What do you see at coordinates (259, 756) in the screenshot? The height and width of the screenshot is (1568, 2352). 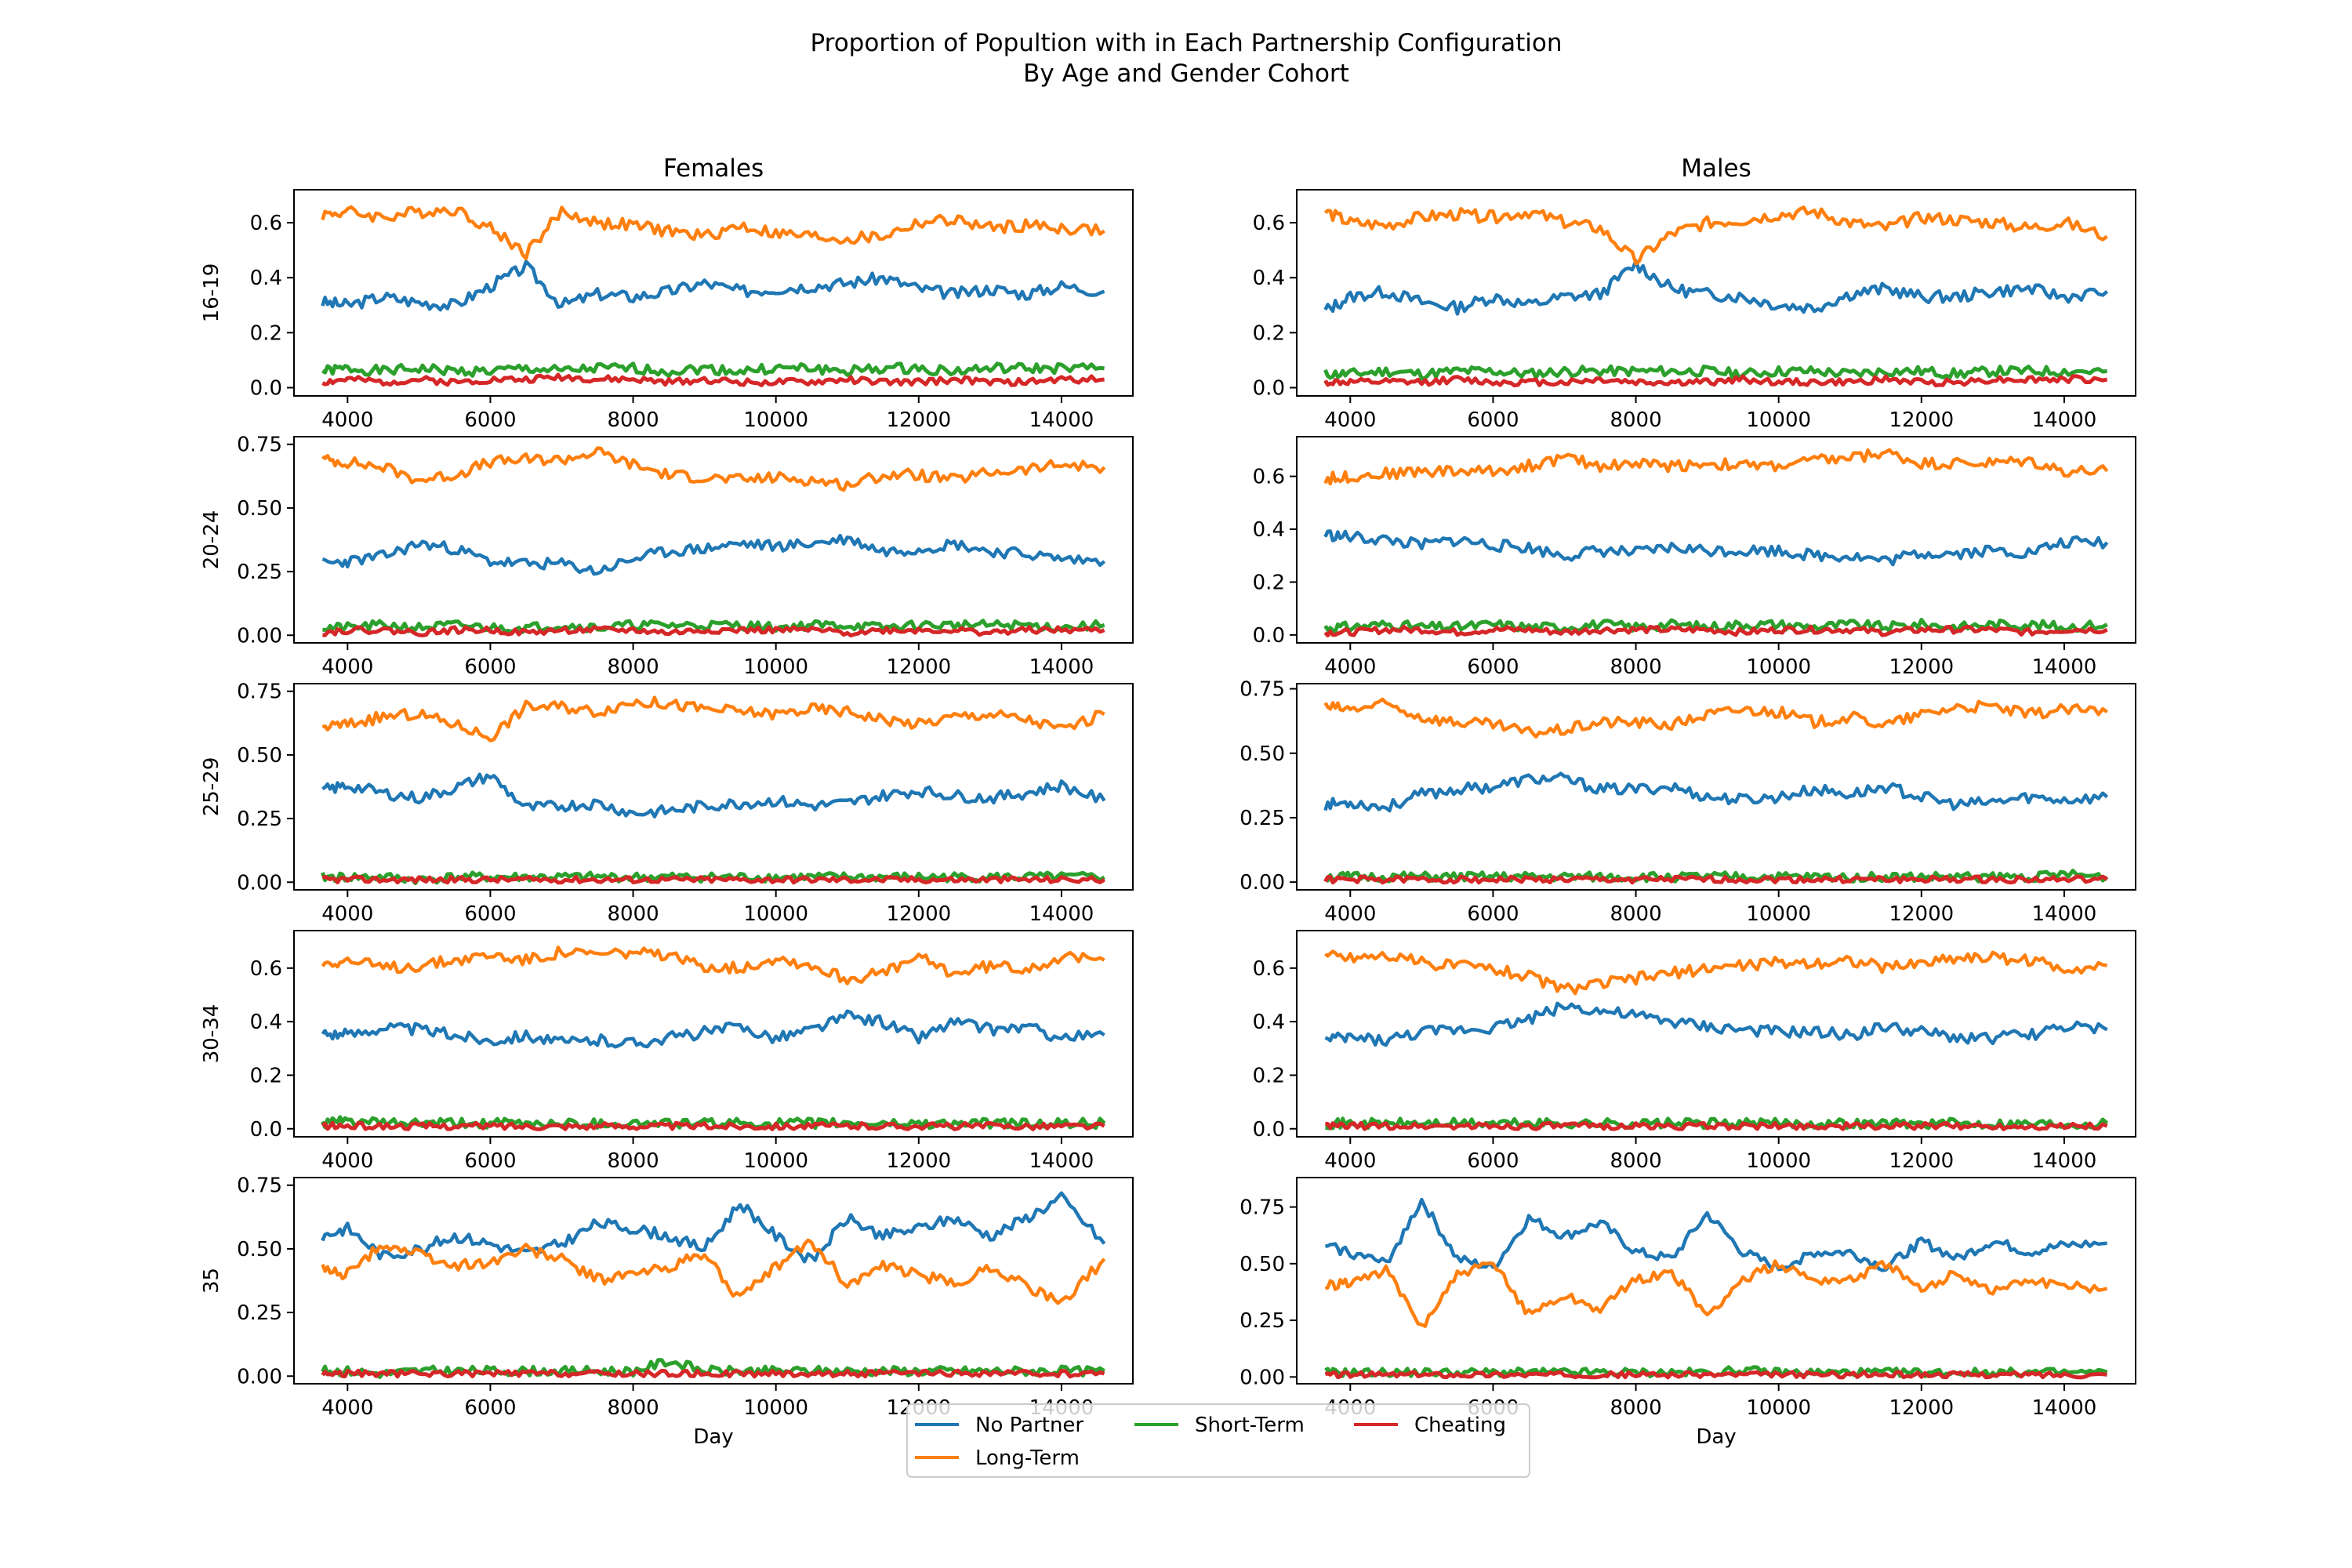 I see `y-tick-label: 0.50` at bounding box center [259, 756].